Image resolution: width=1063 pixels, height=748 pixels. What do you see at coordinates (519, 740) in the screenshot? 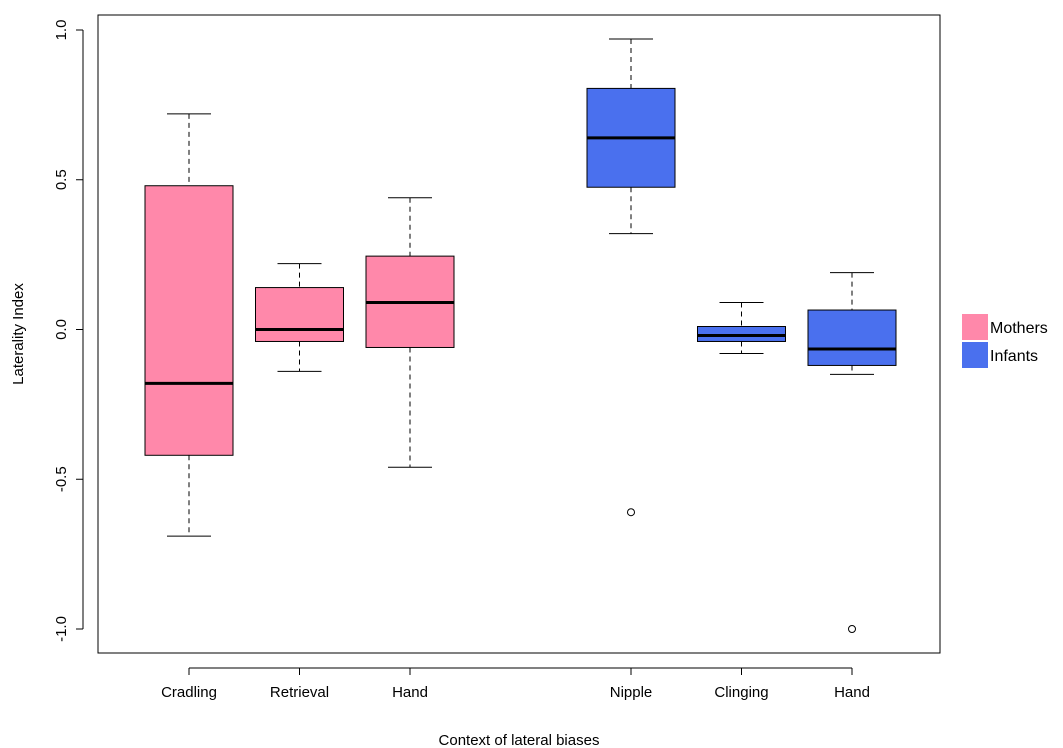
I see `x-axis-title: Context of lateral biases` at bounding box center [519, 740].